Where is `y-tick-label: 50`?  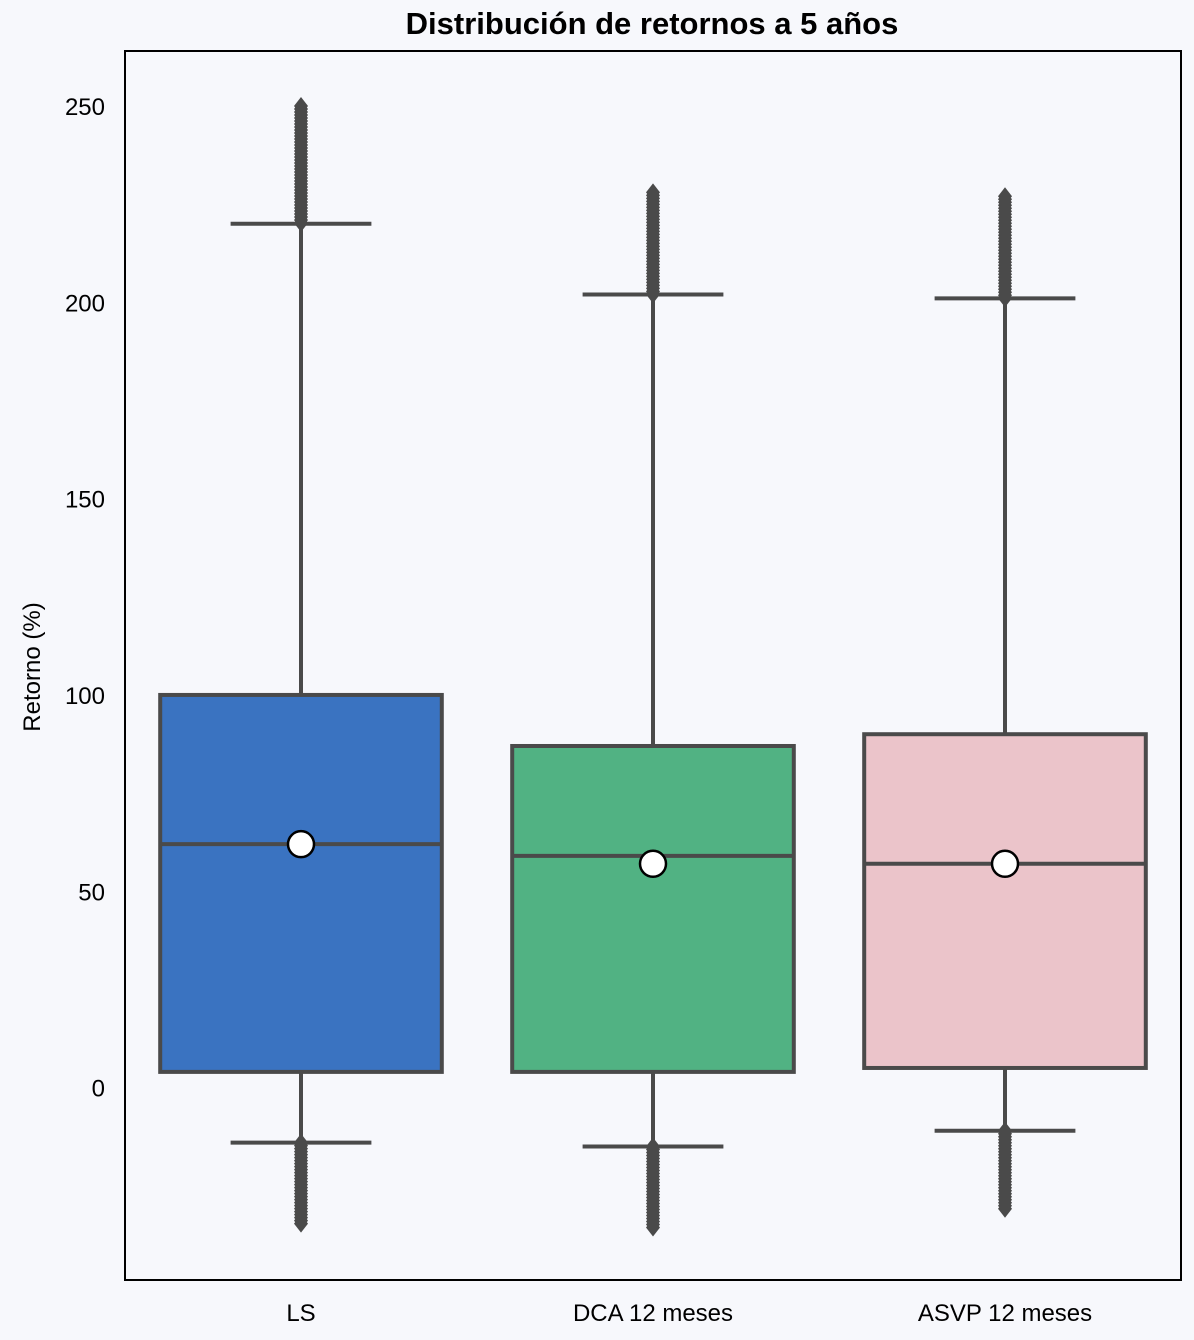
y-tick-label: 50 is located at coordinates (91, 892).